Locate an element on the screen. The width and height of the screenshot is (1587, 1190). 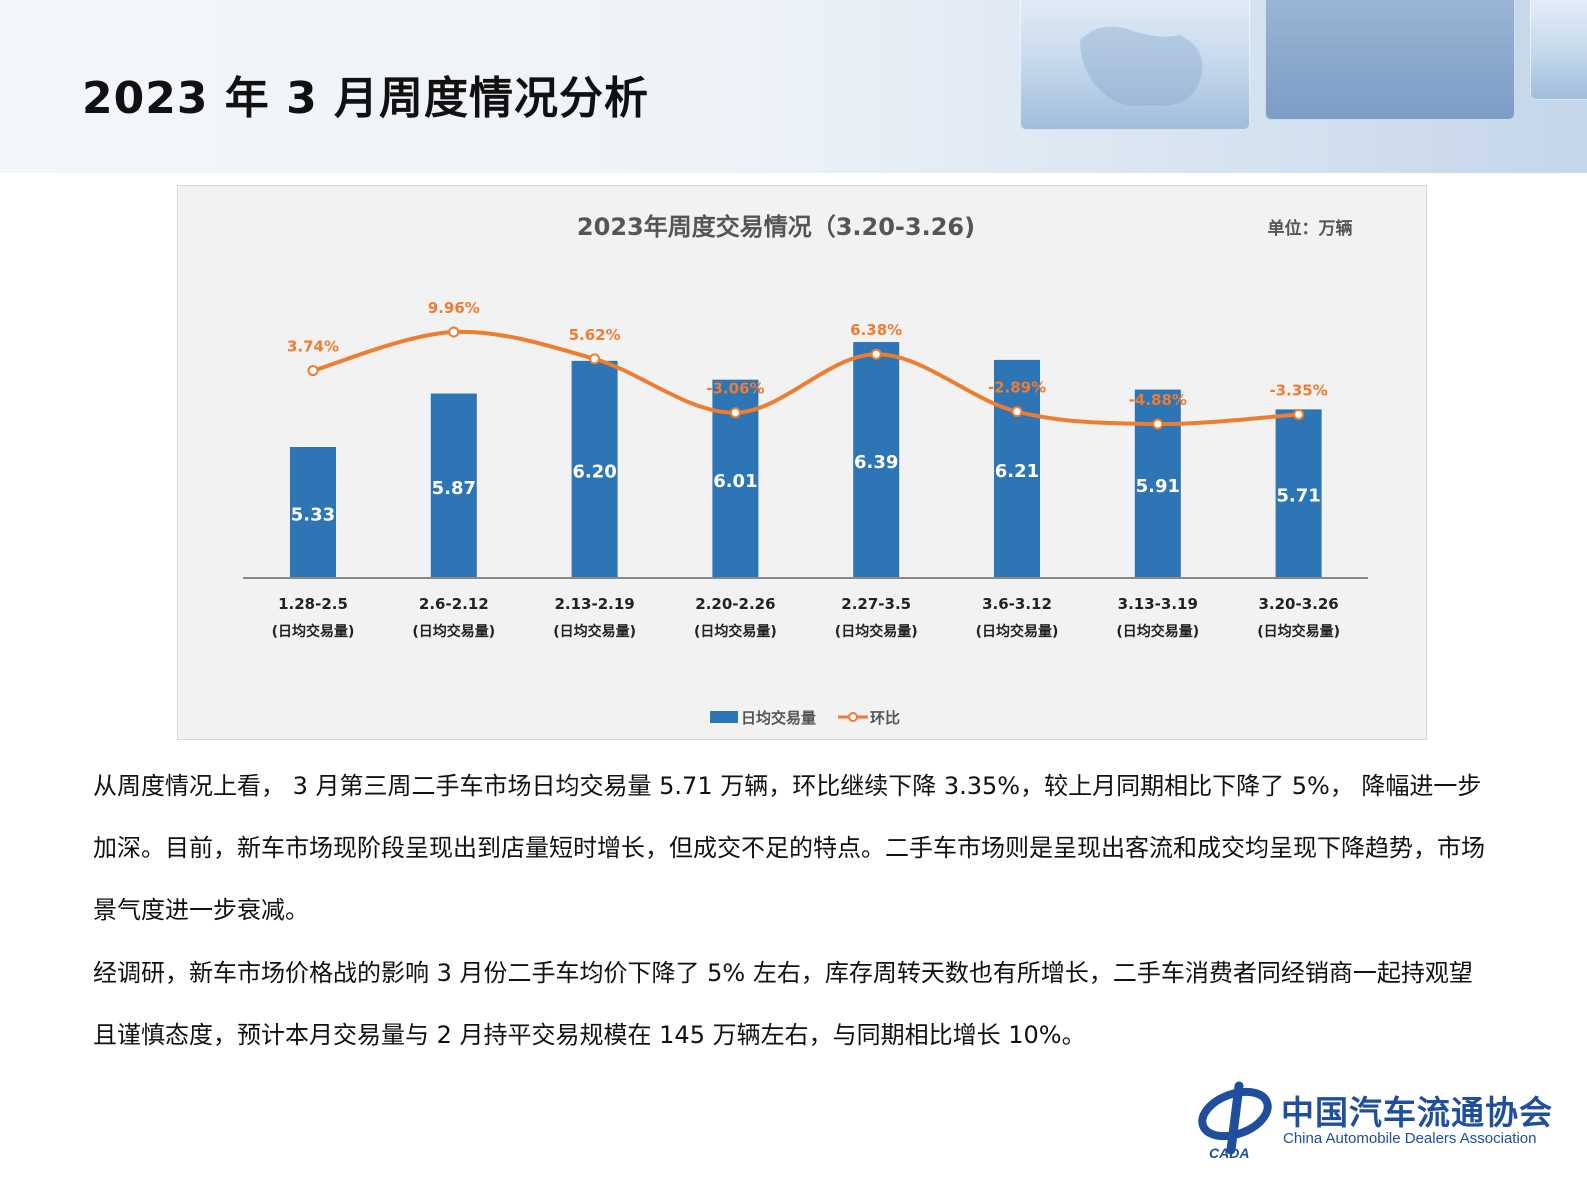
bar-1.28-2.5 is located at coordinates (313, 512).